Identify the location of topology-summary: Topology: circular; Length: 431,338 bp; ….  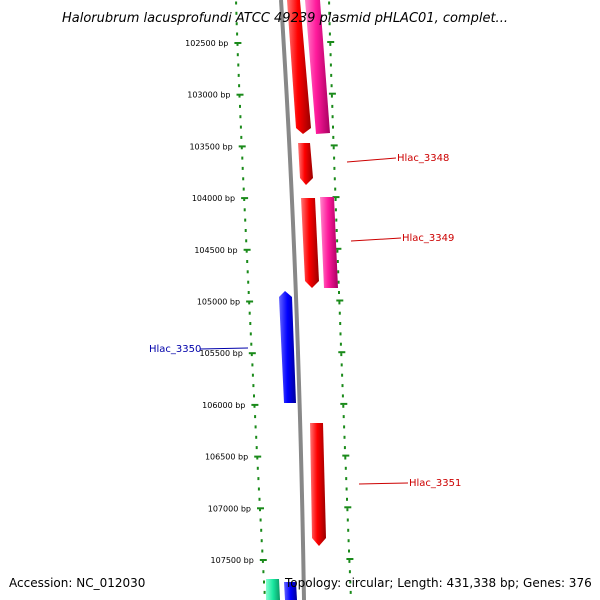
(438, 583).